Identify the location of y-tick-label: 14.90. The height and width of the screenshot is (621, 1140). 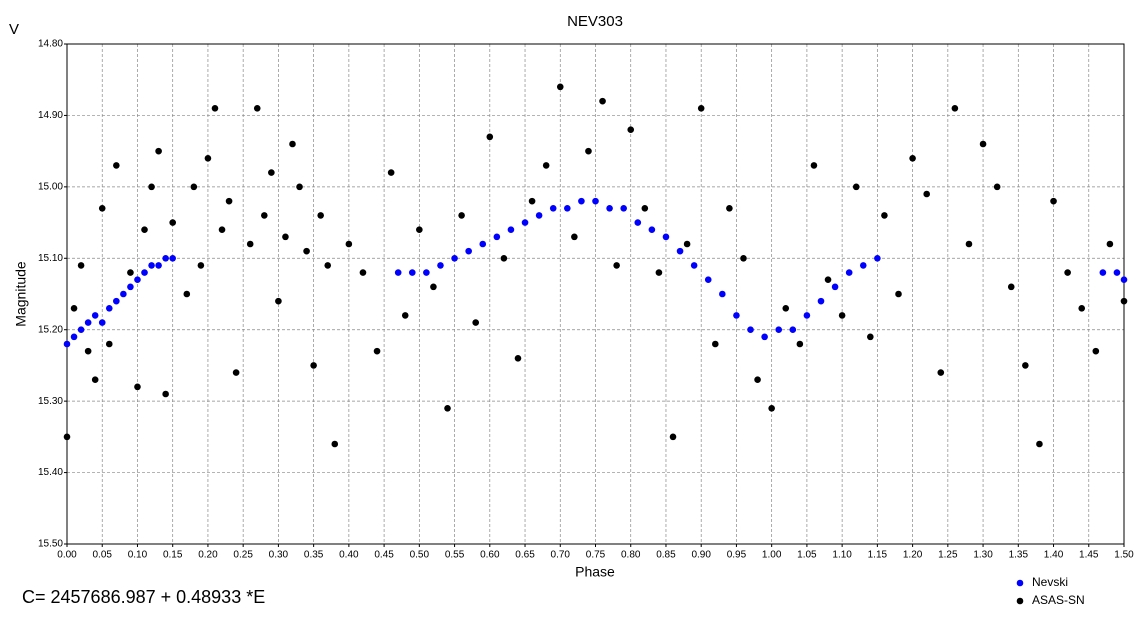
(50, 115).